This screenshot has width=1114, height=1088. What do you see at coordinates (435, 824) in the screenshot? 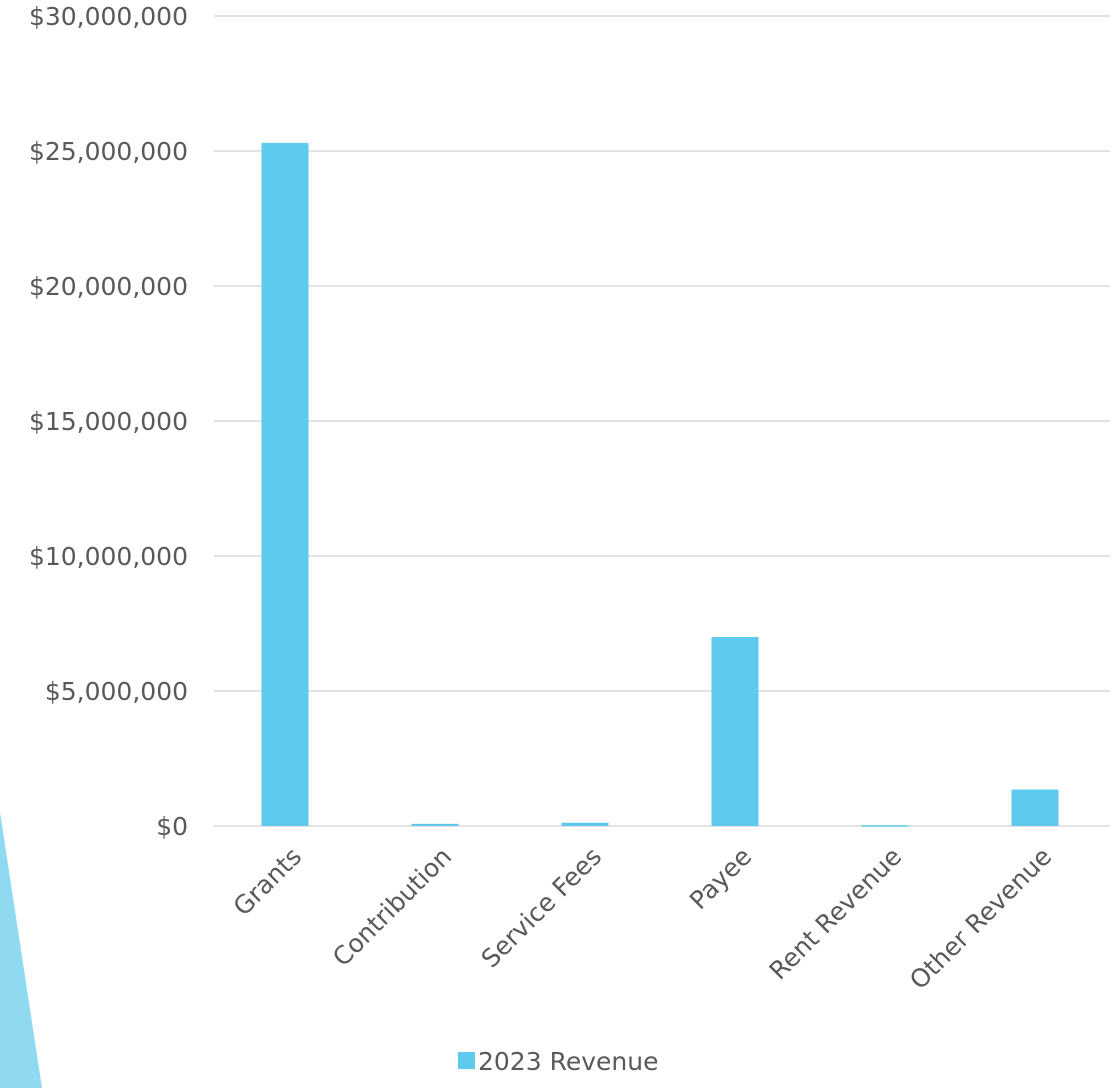
I see `bar-contribution` at bounding box center [435, 824].